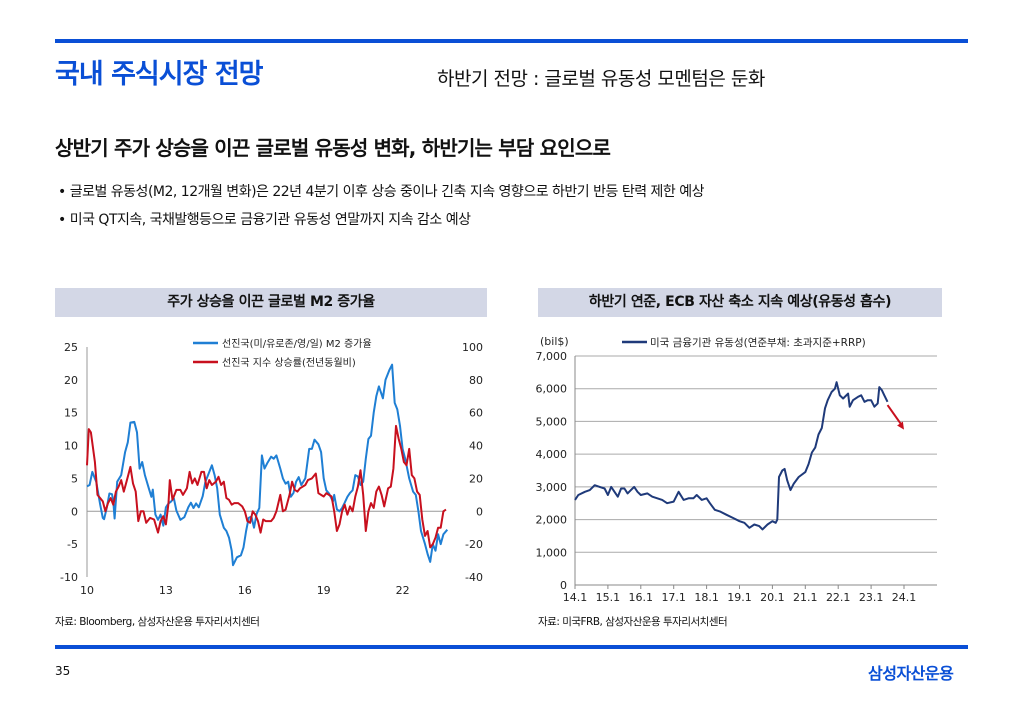 This screenshot has height=709, width=1024. Describe the element at coordinates (324, 590) in the screenshot. I see `x-tick: 19` at that location.